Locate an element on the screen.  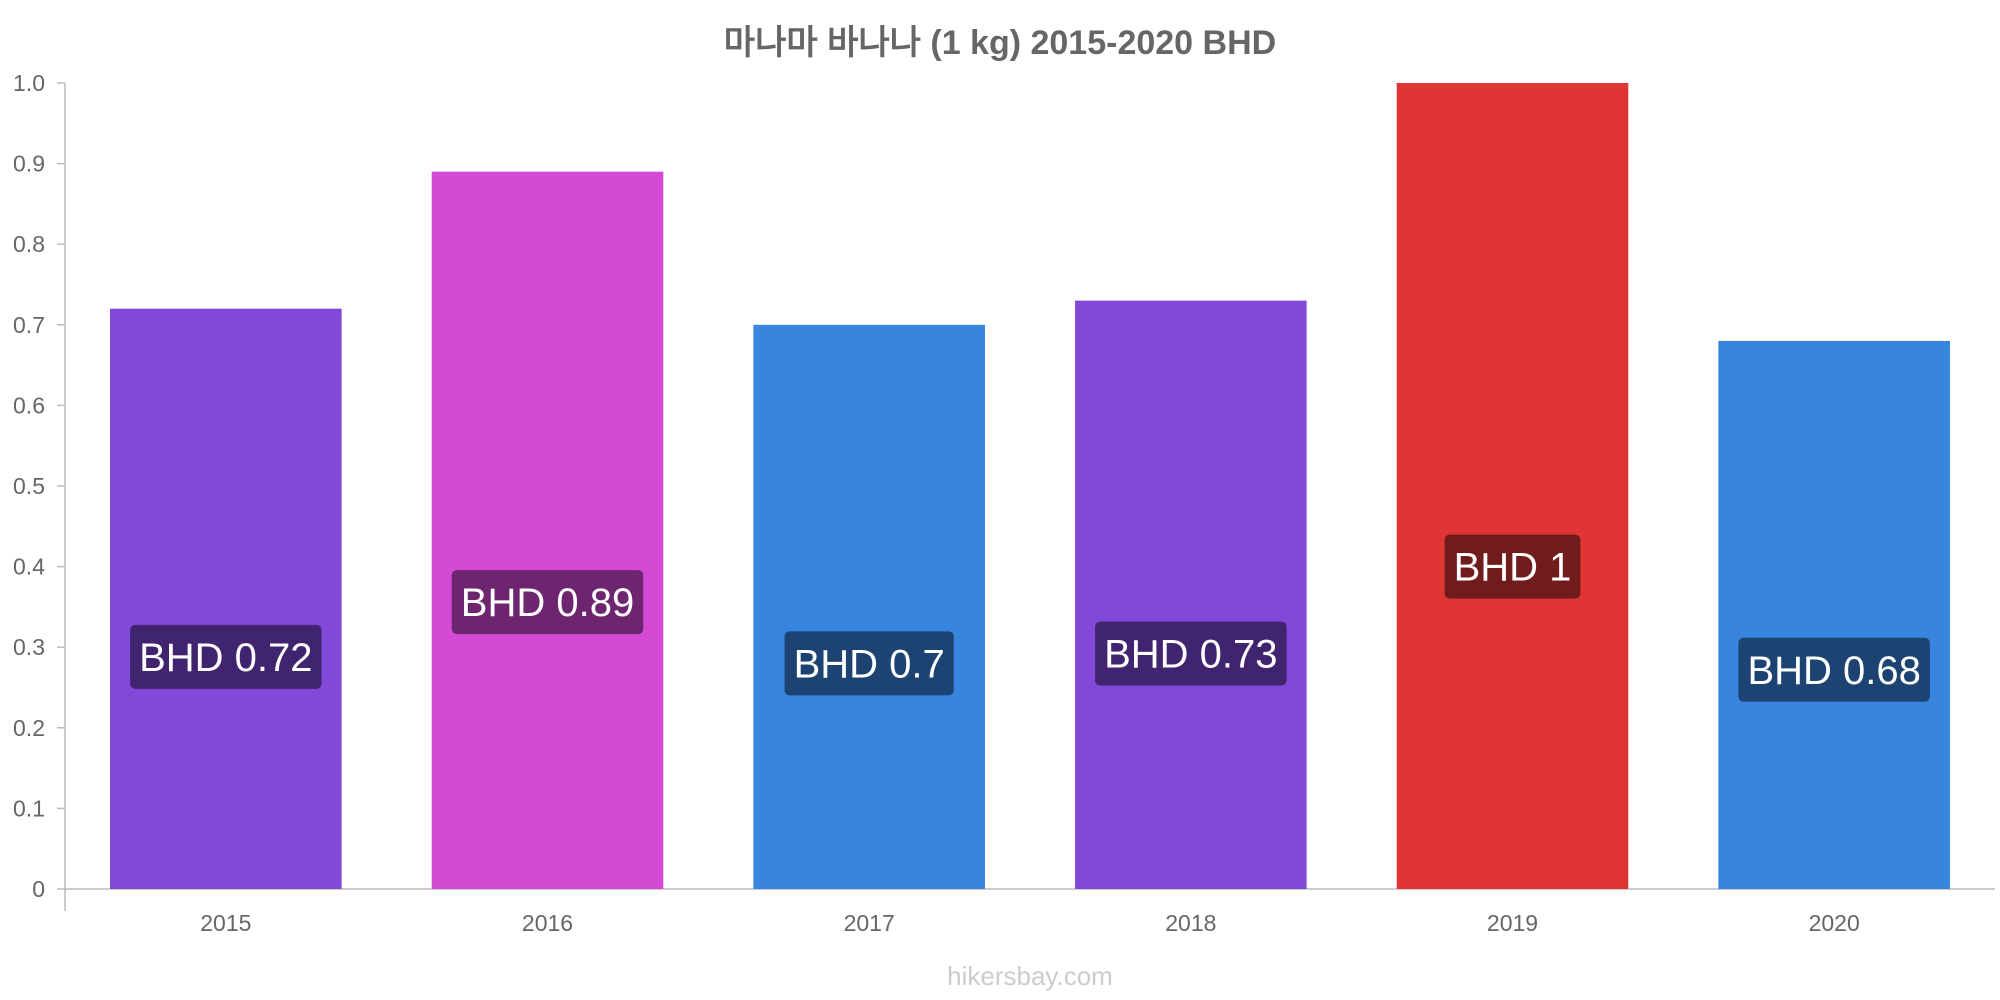
bar-2015 is located at coordinates (226, 598).